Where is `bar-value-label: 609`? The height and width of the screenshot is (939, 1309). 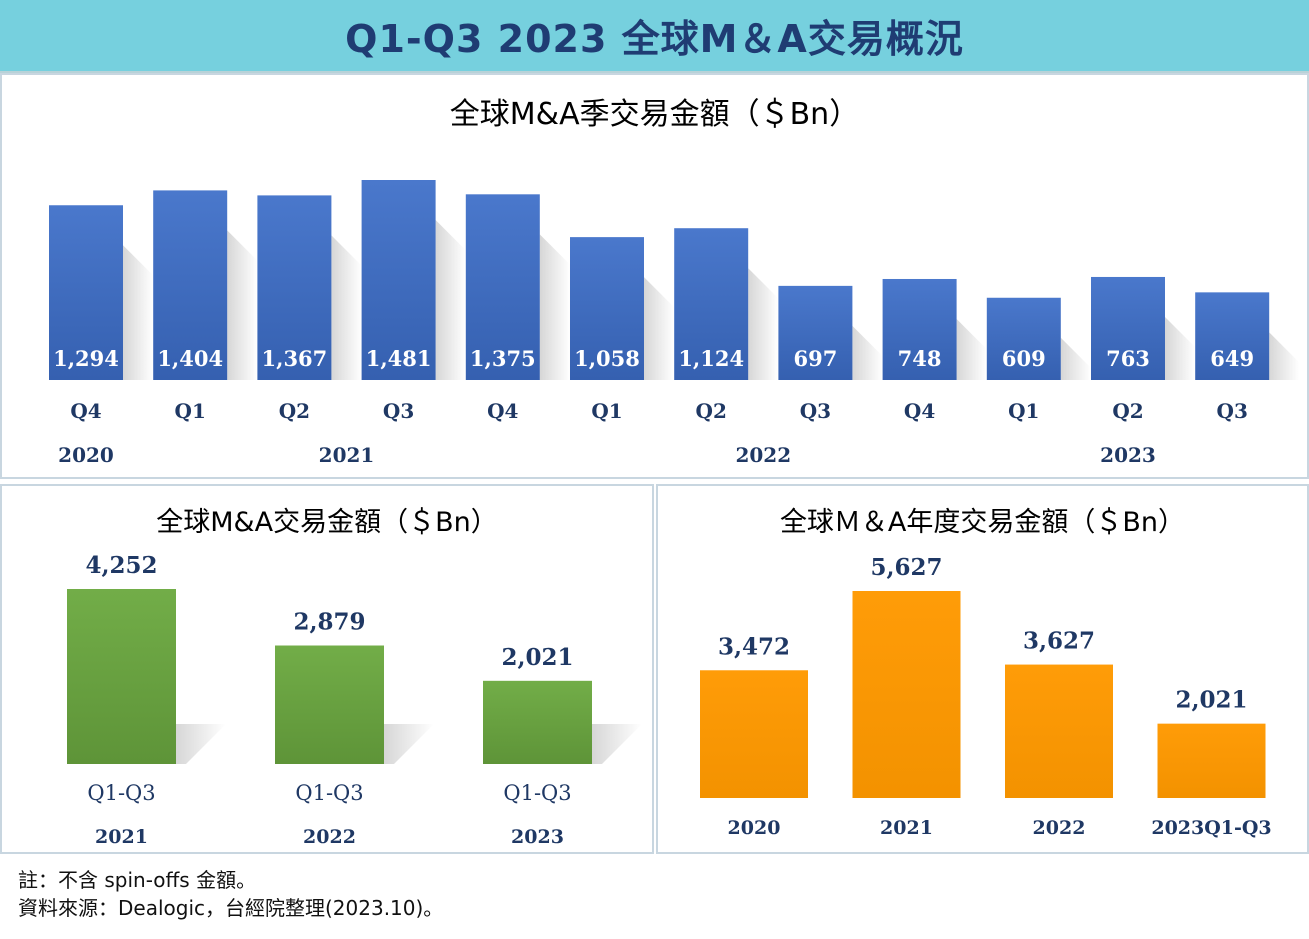
bar-value-label: 609 is located at coordinates (1024, 358).